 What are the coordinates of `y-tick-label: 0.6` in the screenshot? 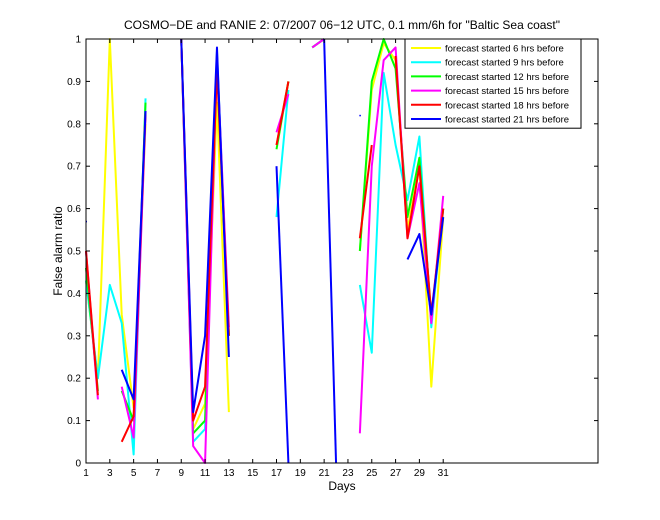 It's located at (74, 209).